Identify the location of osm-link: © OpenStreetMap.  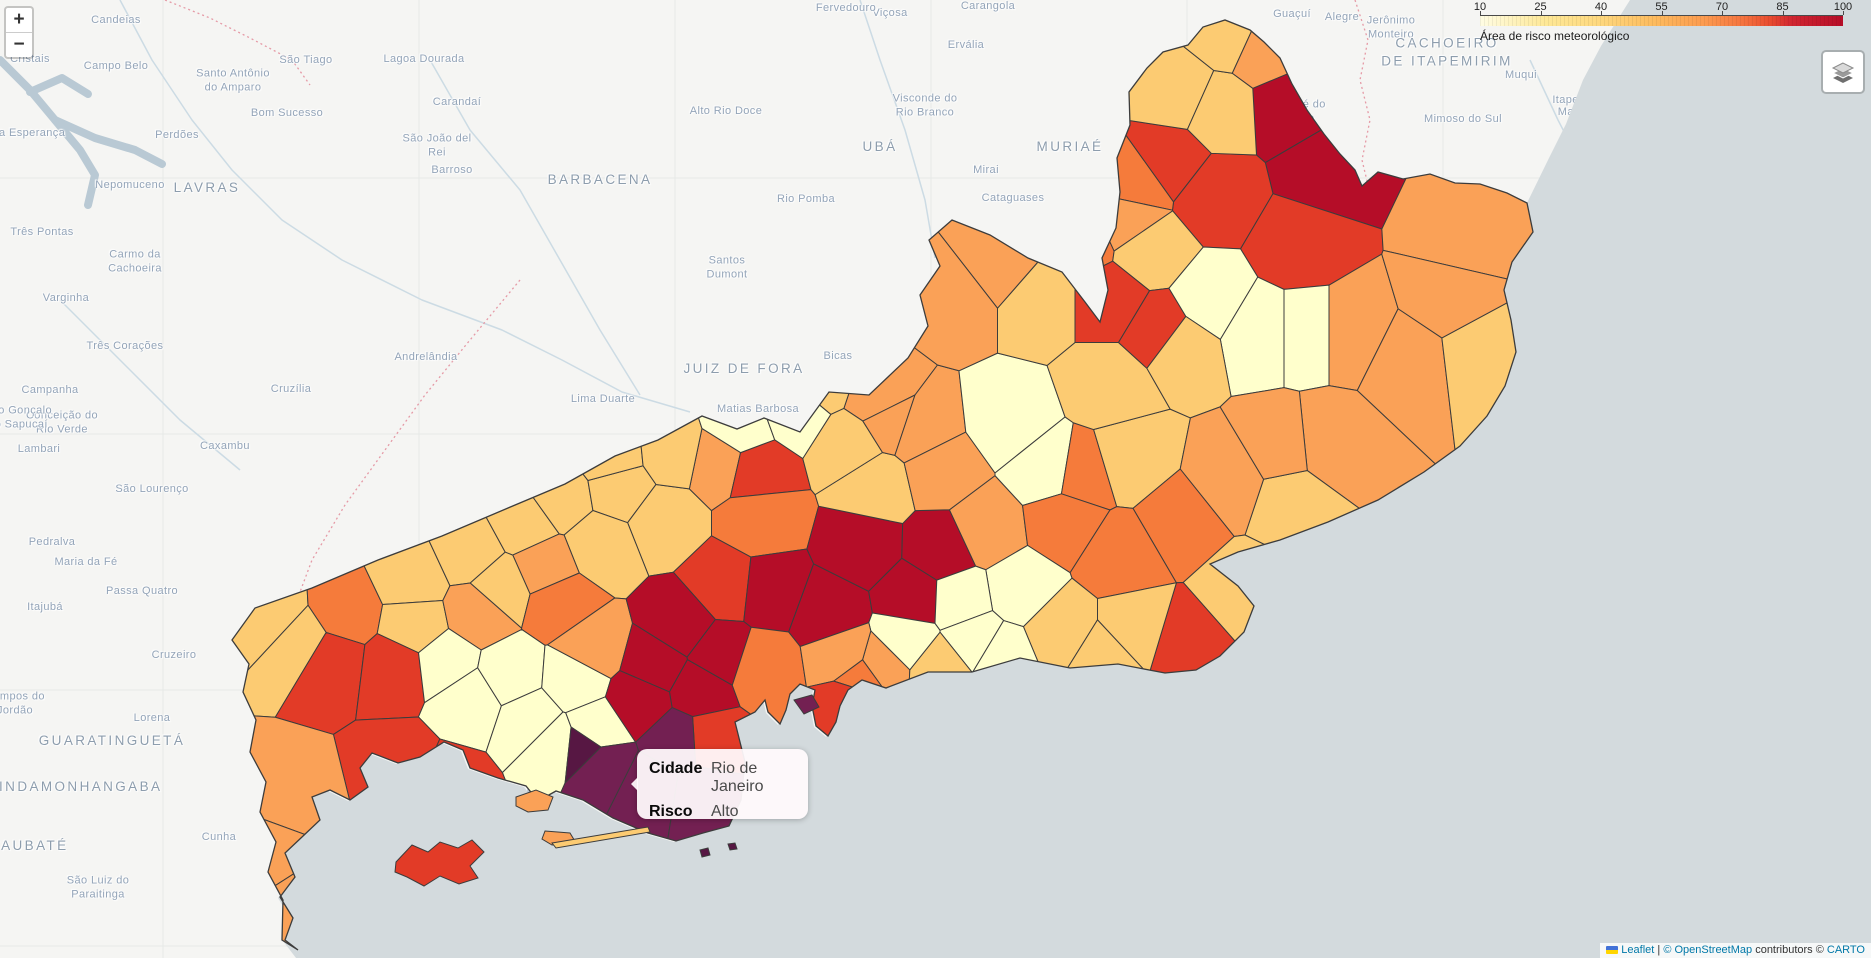
(1708, 950).